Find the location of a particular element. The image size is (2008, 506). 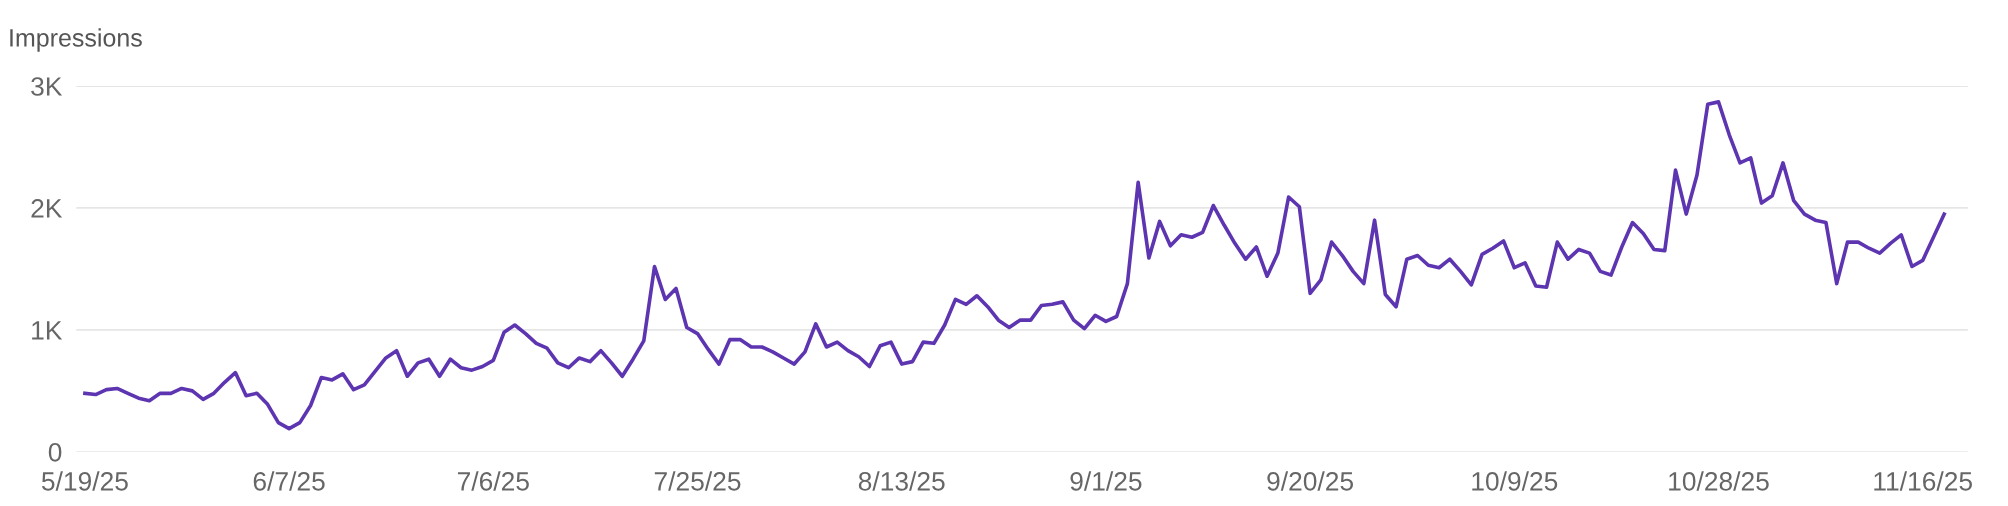

x-tick-label: 11/16/25 is located at coordinates (1923, 481).